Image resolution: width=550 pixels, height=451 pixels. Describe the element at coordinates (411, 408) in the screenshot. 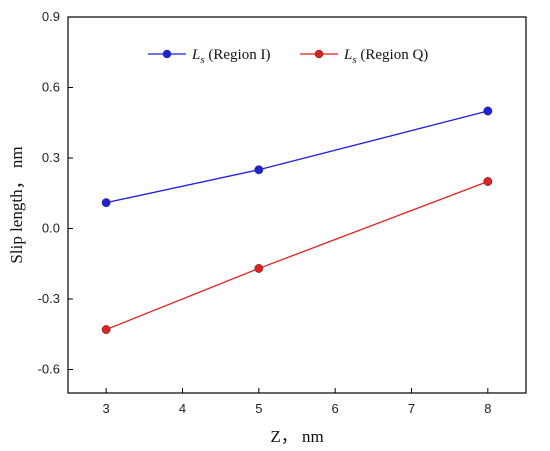

I see `x-tick-label: 7` at that location.